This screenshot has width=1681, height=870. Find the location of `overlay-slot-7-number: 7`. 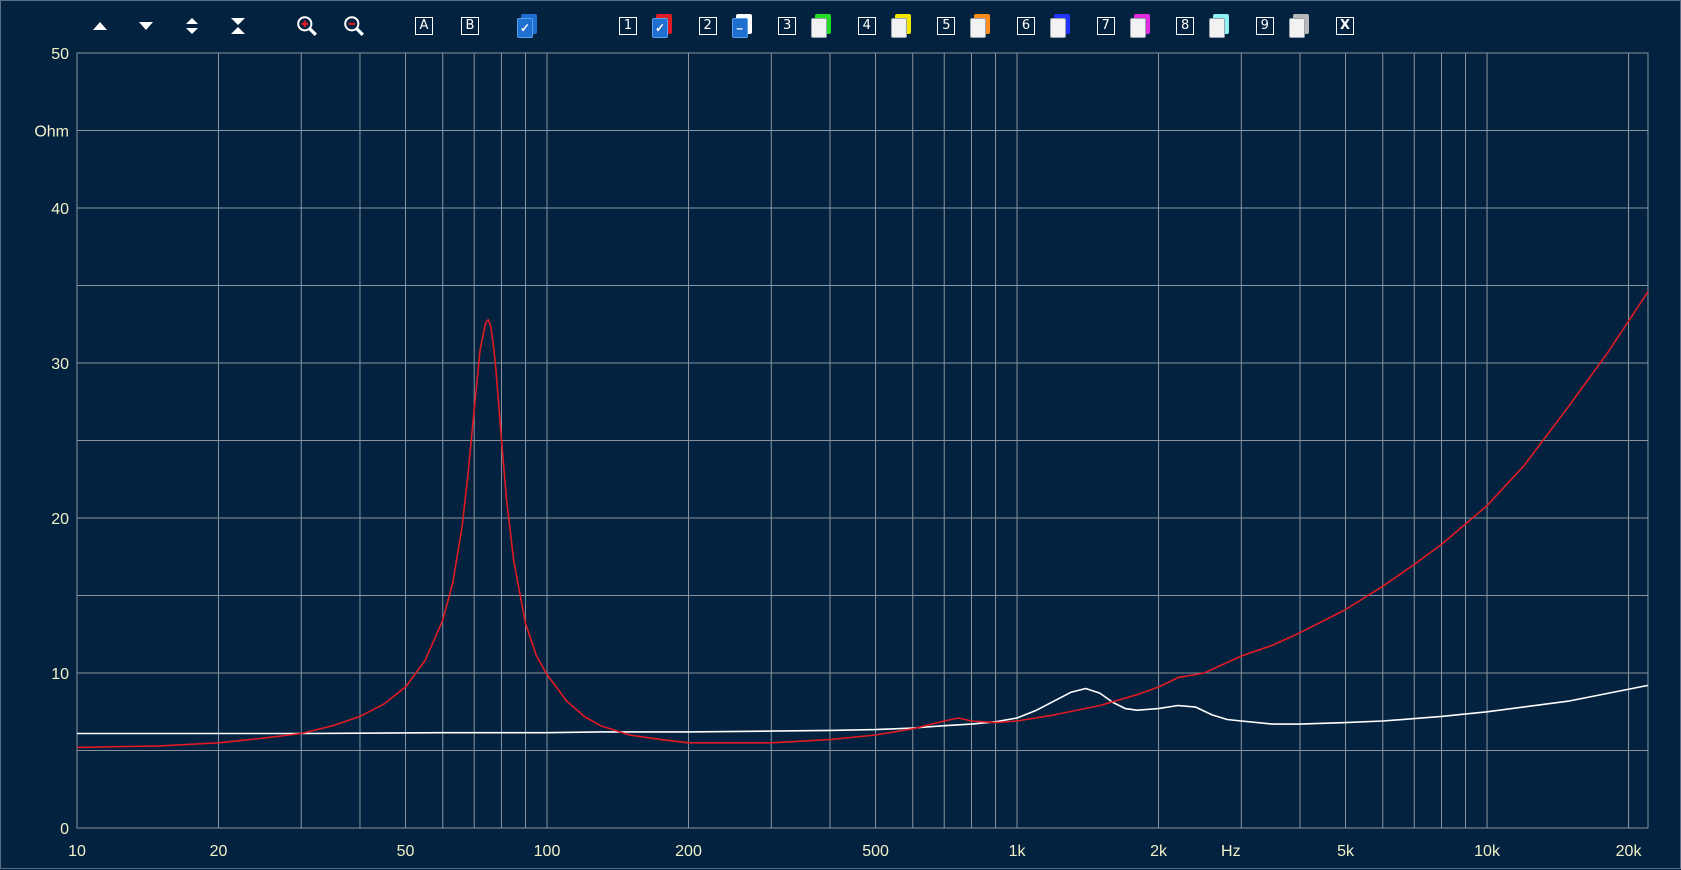

overlay-slot-7-number: 7 is located at coordinates (1106, 26).